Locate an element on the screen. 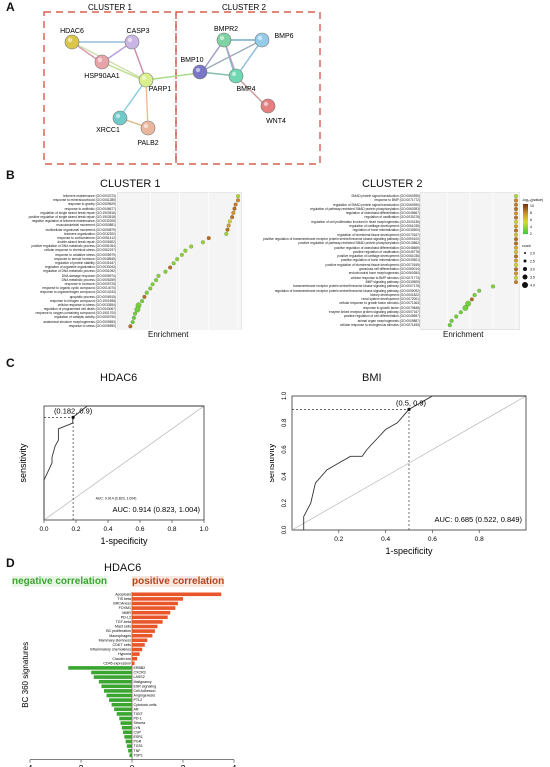 Image resolution: width=550 pixels, height=767 pixels. auc-label: AUC: 0.914 (0.823, 1.004) is located at coordinates (156, 509).